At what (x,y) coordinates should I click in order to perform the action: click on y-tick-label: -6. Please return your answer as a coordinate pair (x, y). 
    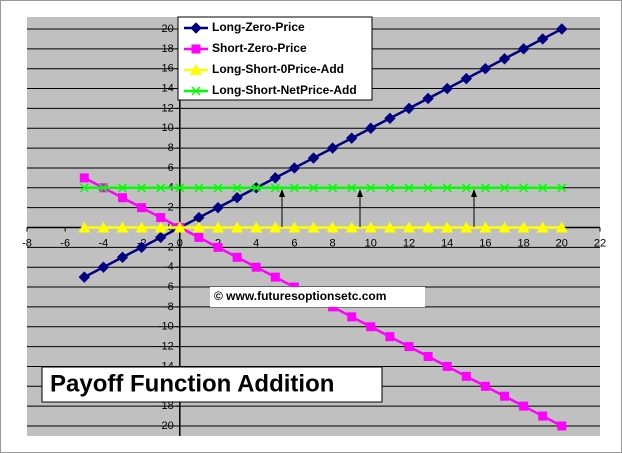
    Looking at the image, I should click on (169, 287).